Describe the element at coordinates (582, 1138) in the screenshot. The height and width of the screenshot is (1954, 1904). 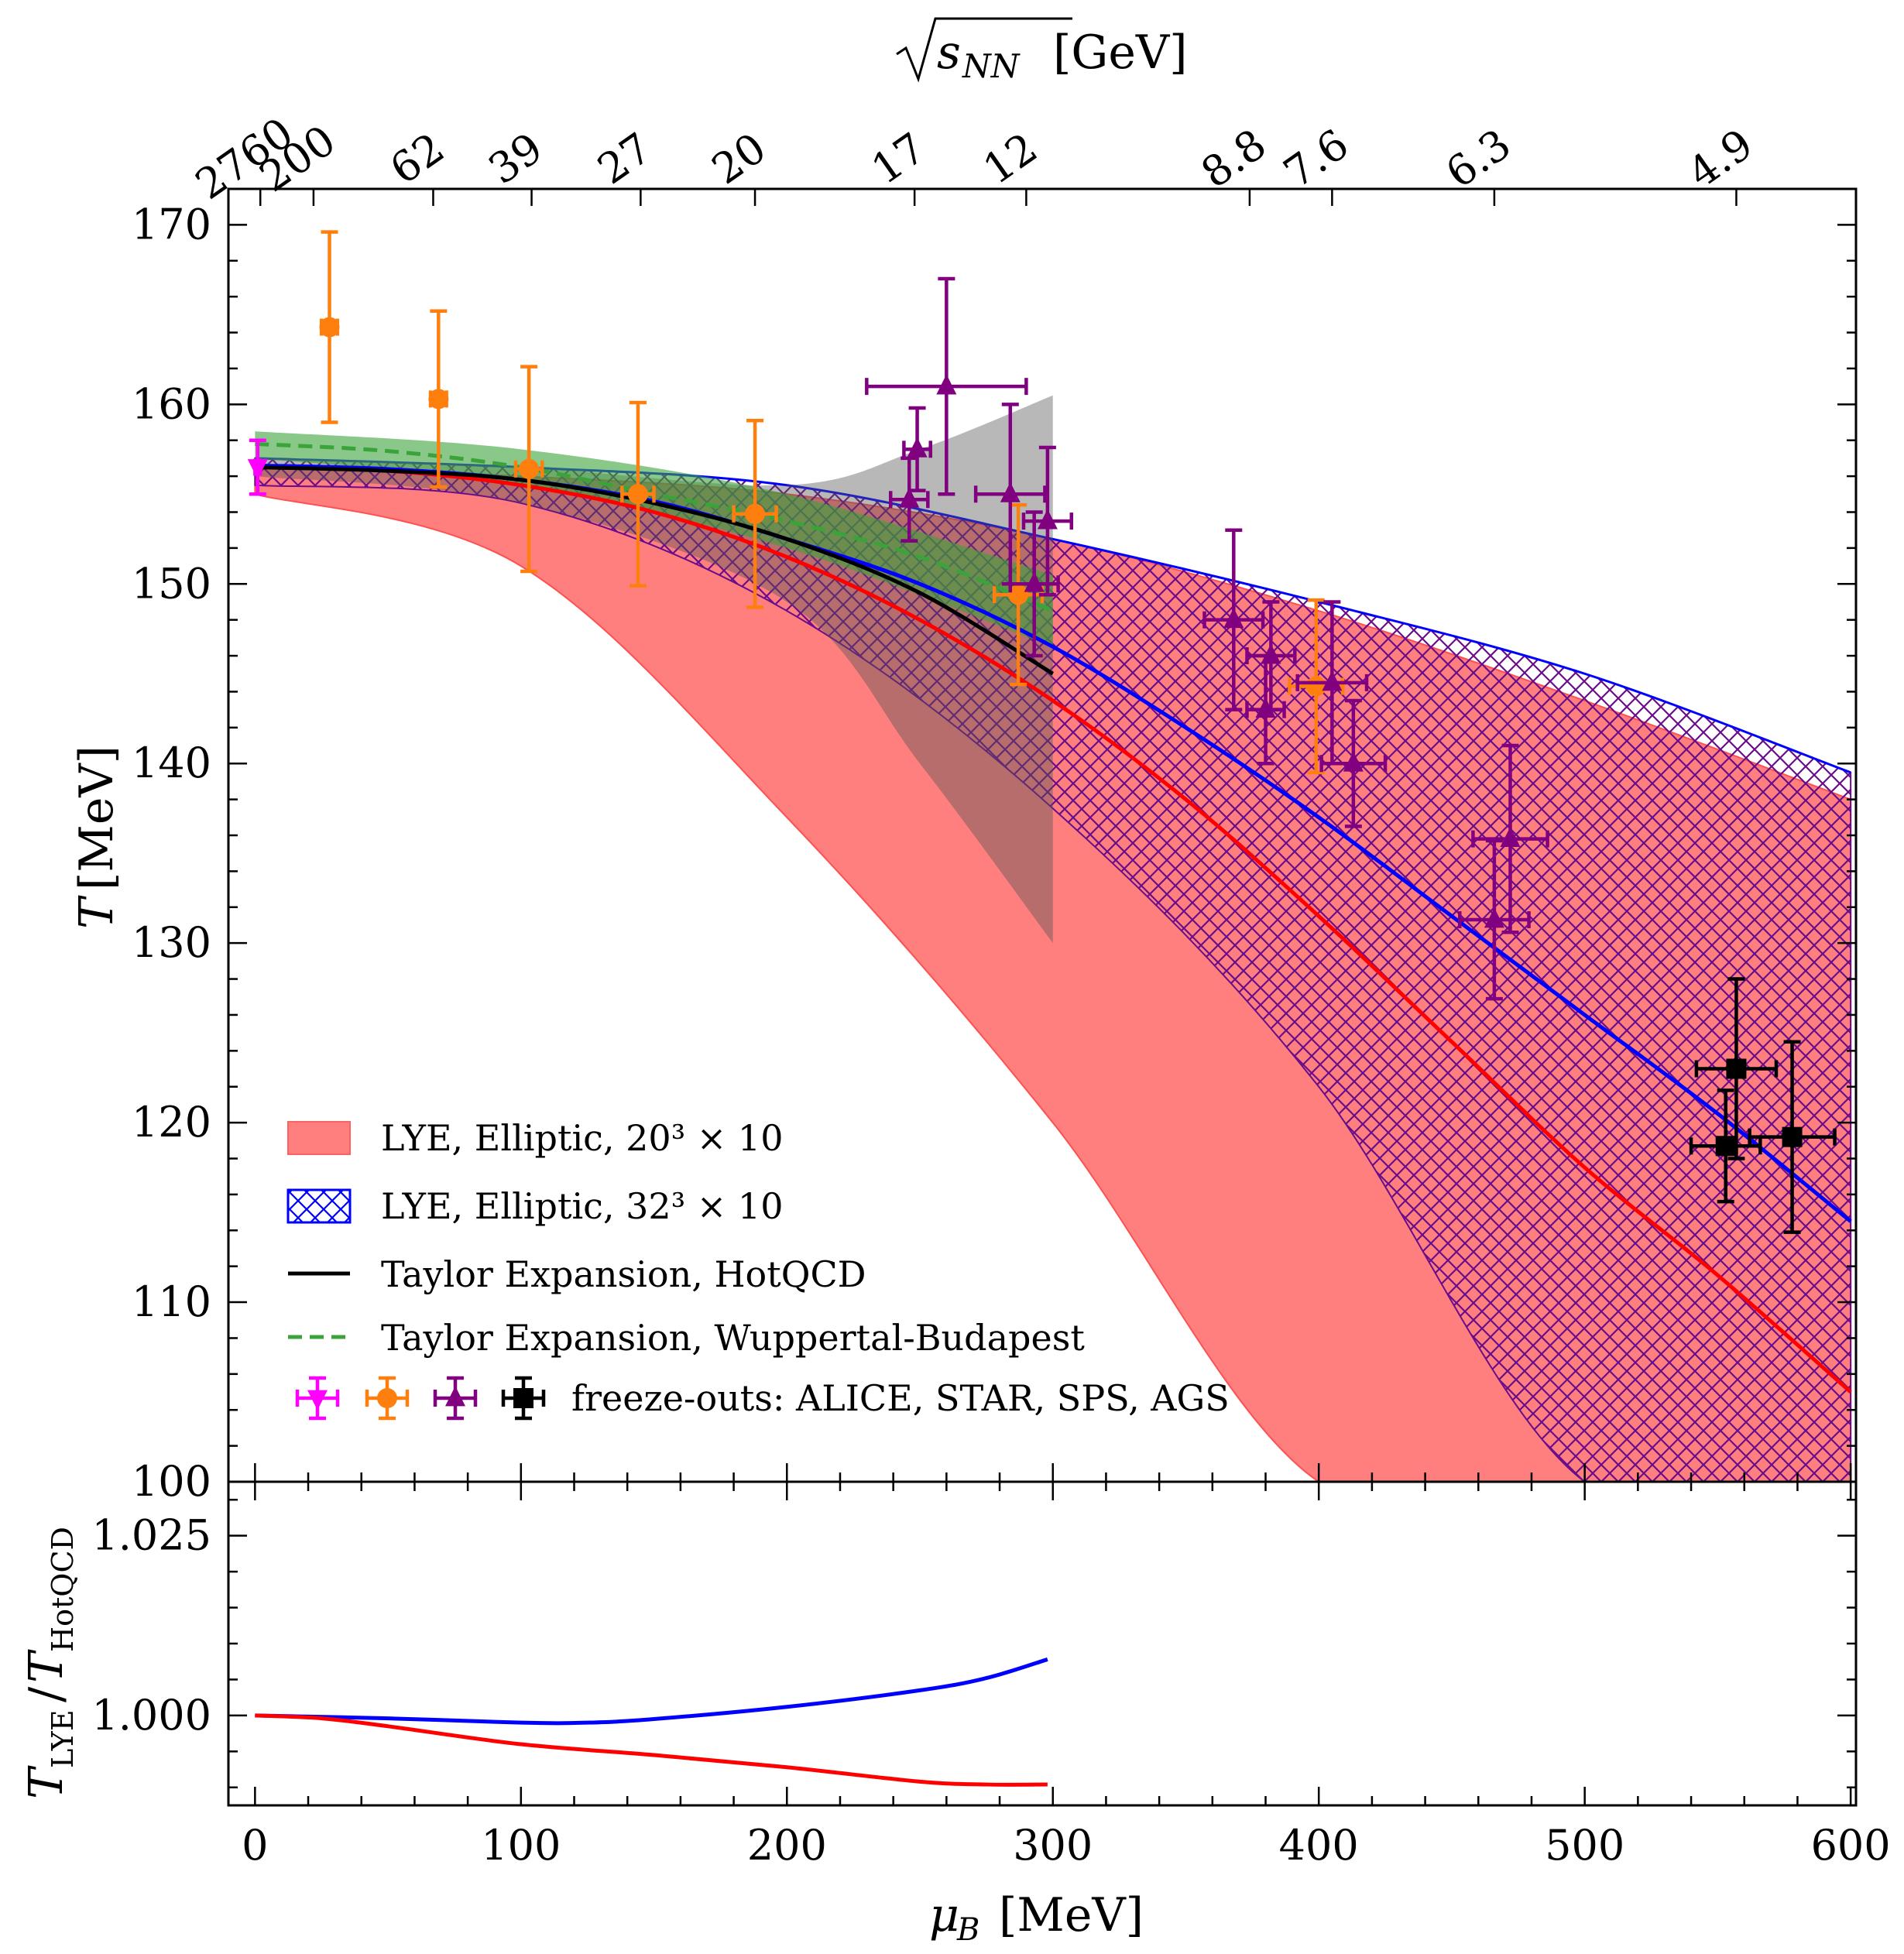
I see `legend-label-1: LYE, Elliptic, 20³ × 10` at that location.